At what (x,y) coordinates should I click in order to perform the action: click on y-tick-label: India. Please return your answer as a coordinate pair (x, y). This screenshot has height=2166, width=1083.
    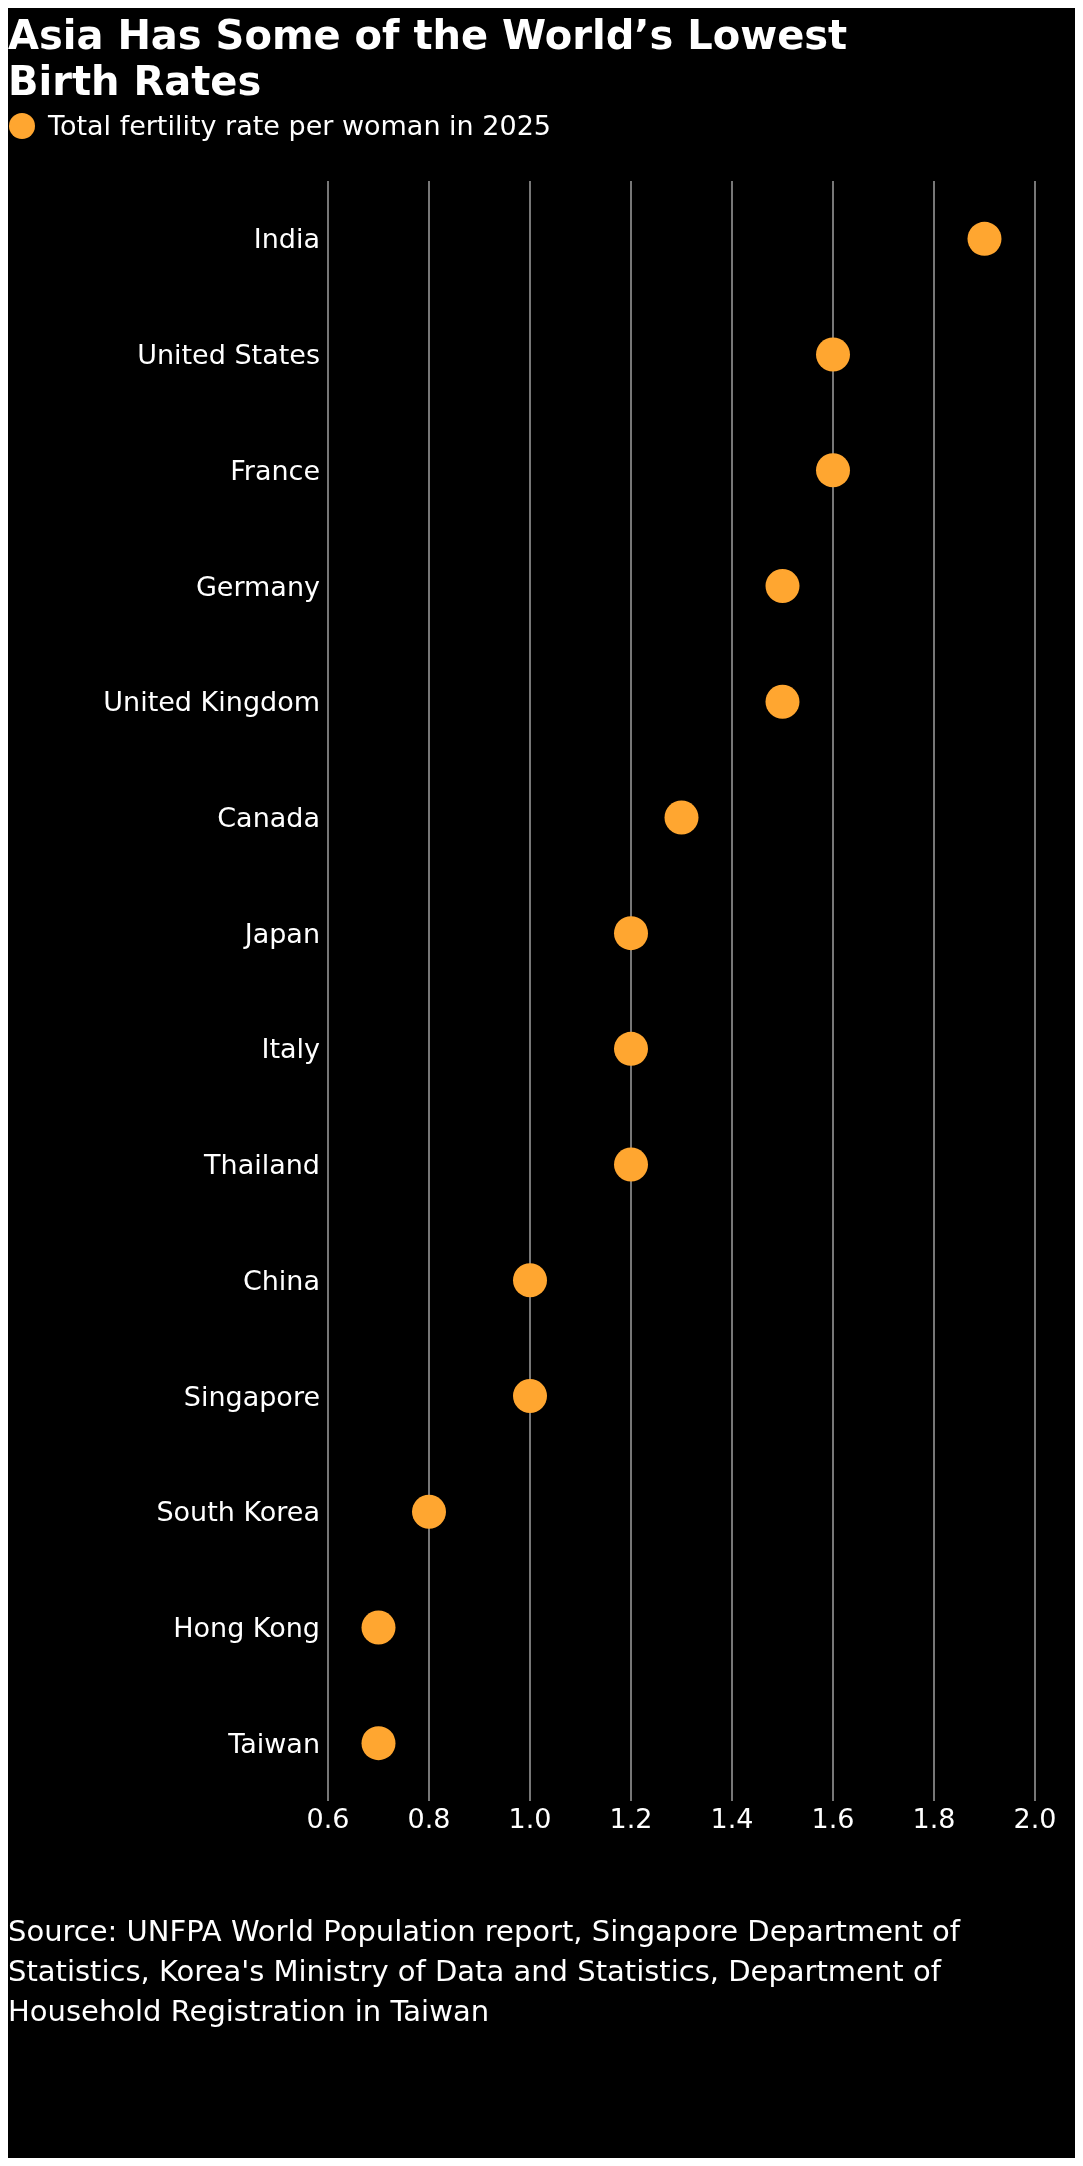
    Looking at the image, I should click on (286, 239).